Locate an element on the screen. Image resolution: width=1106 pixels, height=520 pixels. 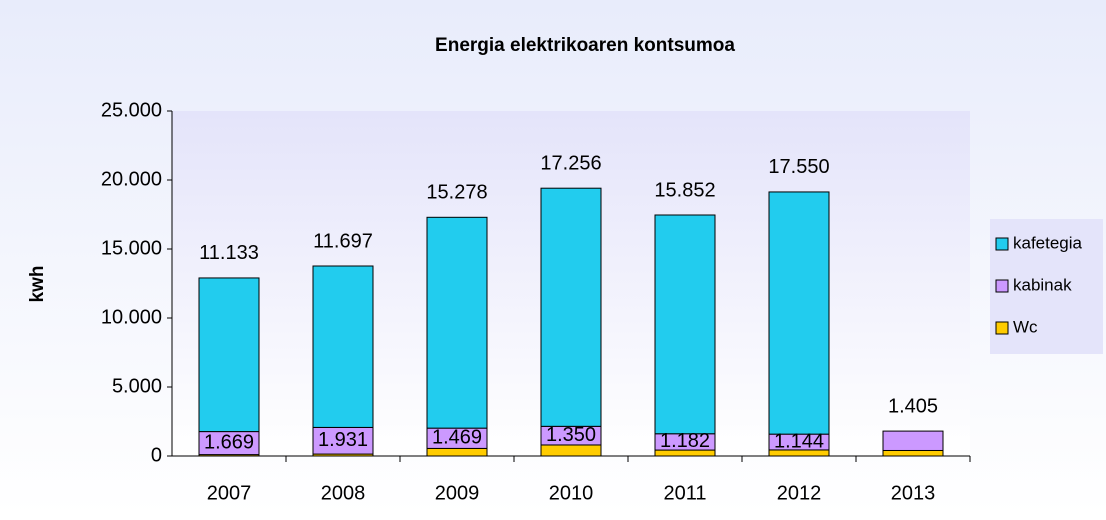
data-label: 1.405 is located at coordinates (913, 406).